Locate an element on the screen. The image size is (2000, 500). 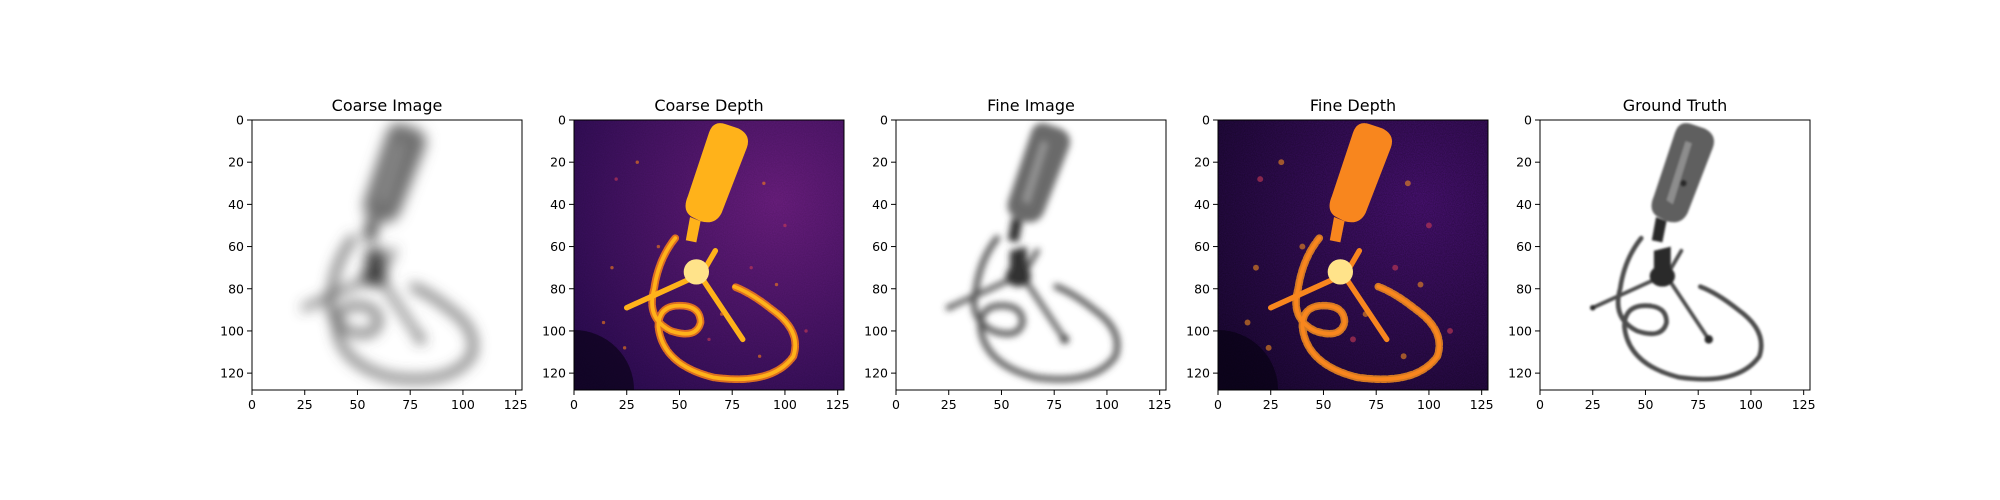
panel-4: Fine Depth 0 25 50 75 100 125 0 20 40 60 80 100 120 is located at coordinates (1340, 254).